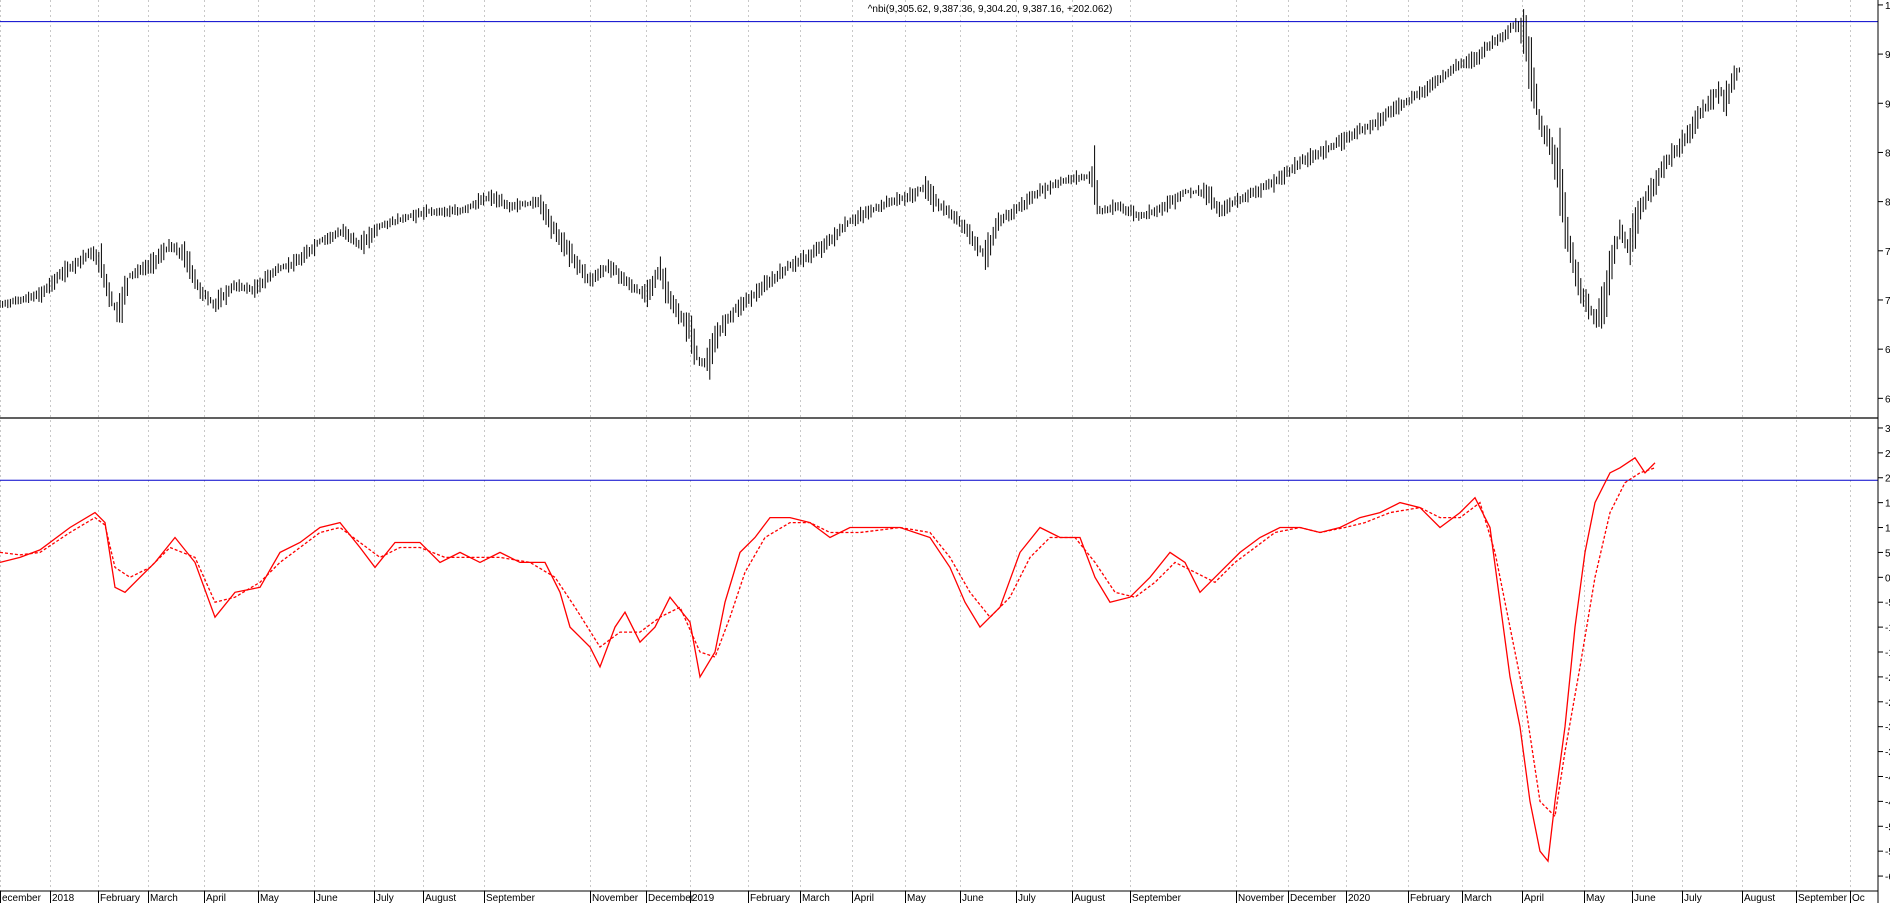  I want to click on oscillator-tick-label: 0, so click(1887, 578).